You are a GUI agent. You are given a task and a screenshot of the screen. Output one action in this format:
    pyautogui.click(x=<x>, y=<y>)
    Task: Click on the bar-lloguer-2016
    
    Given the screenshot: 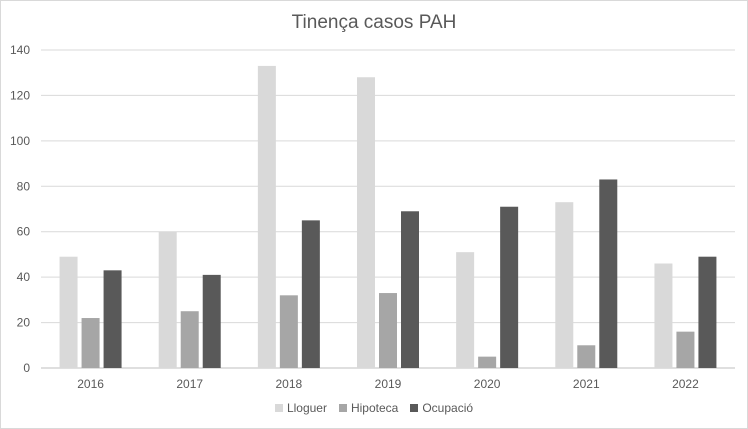 What is the action you would take?
    pyautogui.click(x=68, y=312)
    